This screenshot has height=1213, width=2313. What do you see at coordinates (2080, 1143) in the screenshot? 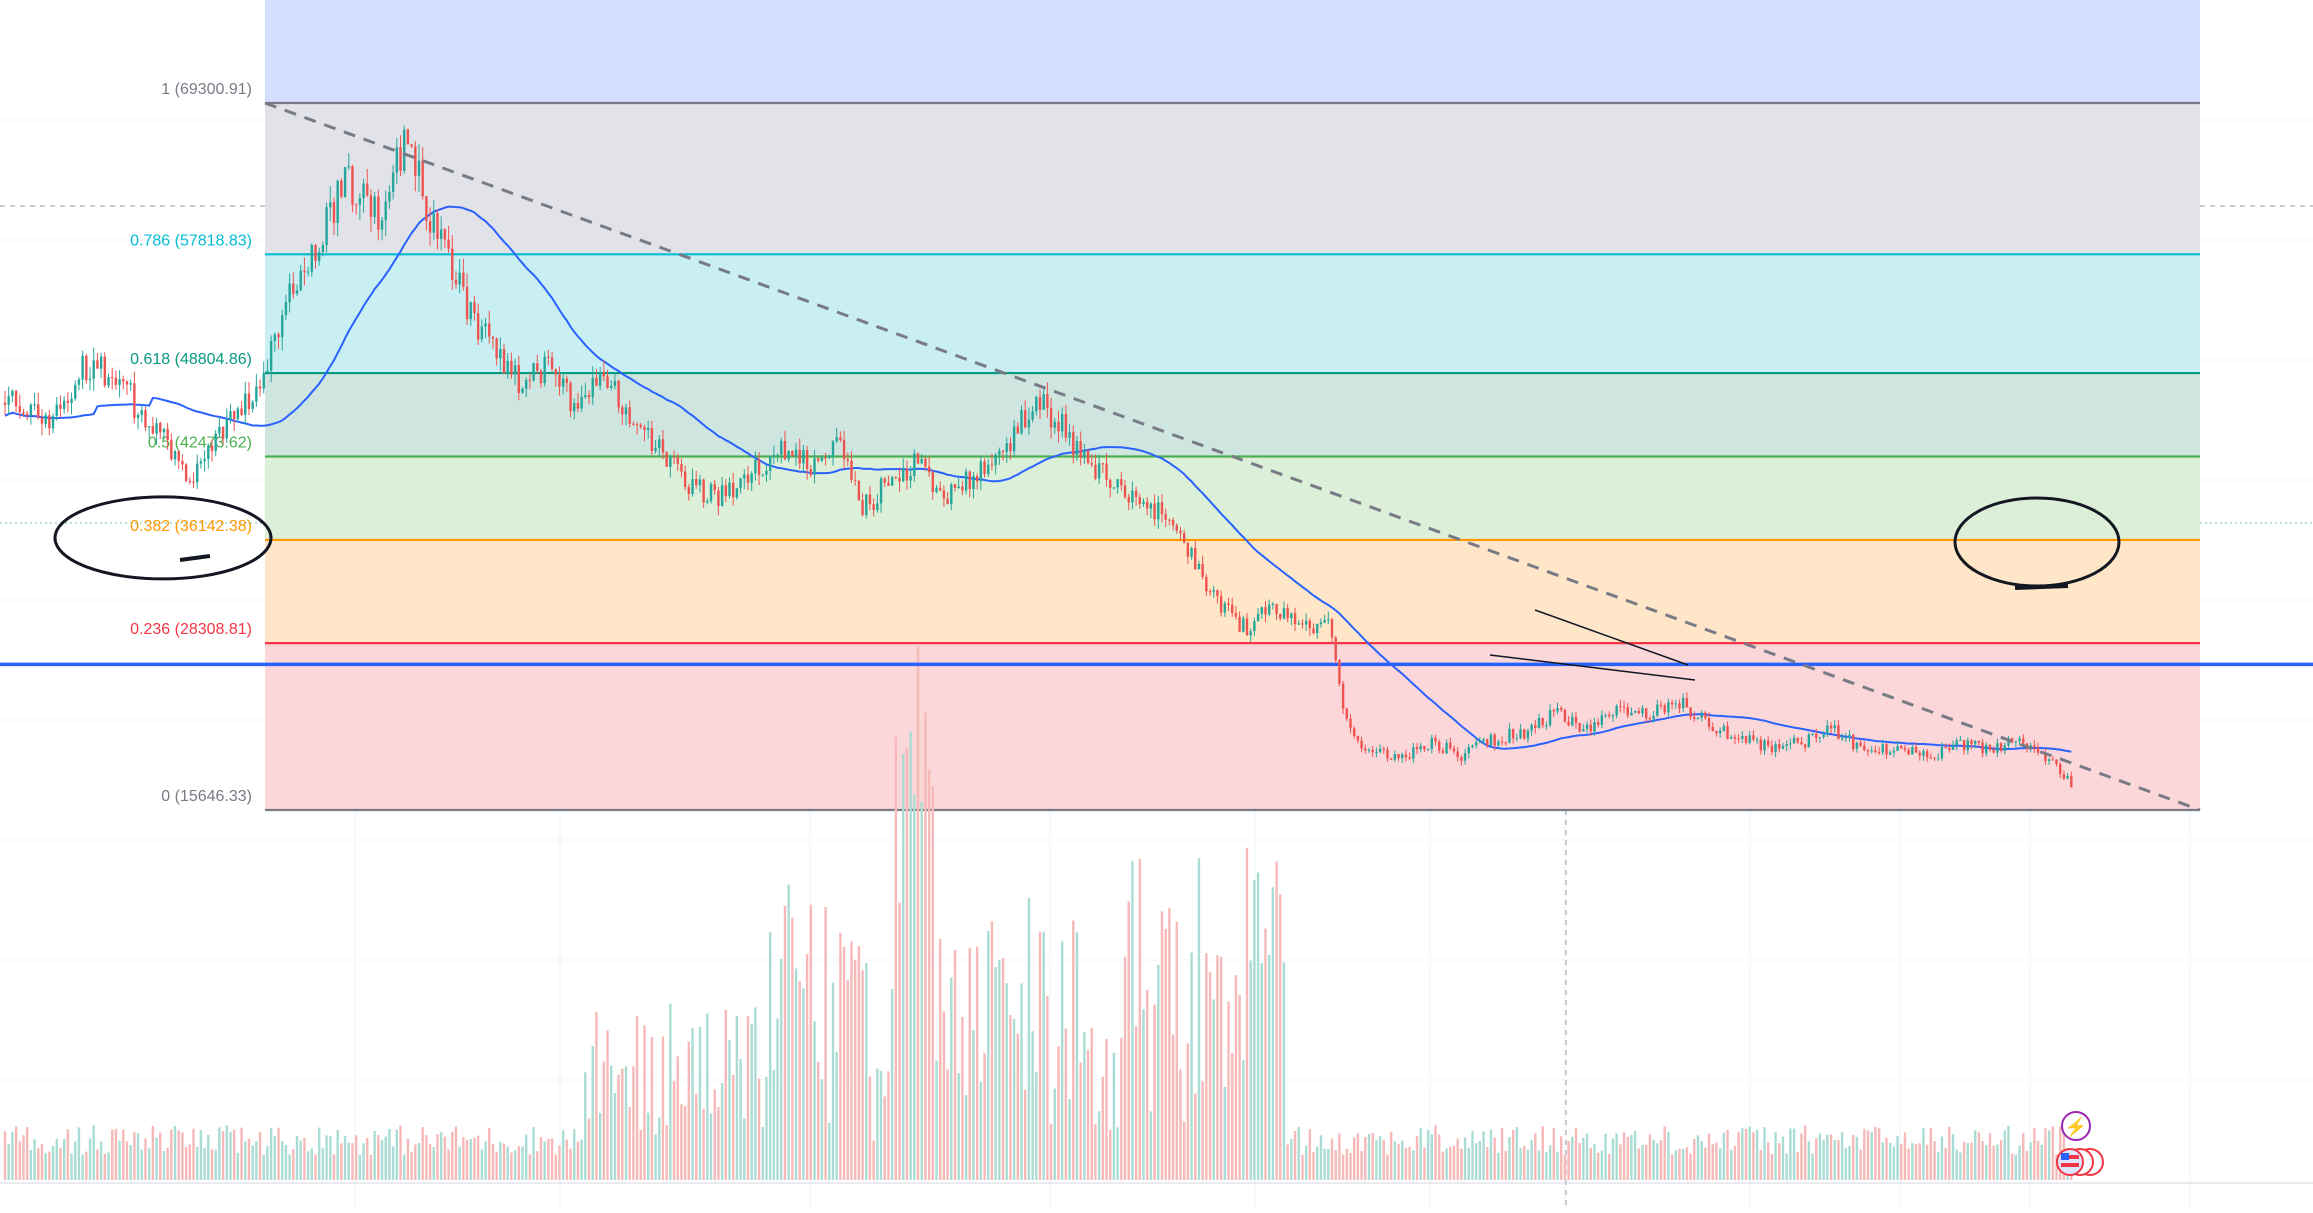
I see `overlay-badges: ⚡` at bounding box center [2080, 1143].